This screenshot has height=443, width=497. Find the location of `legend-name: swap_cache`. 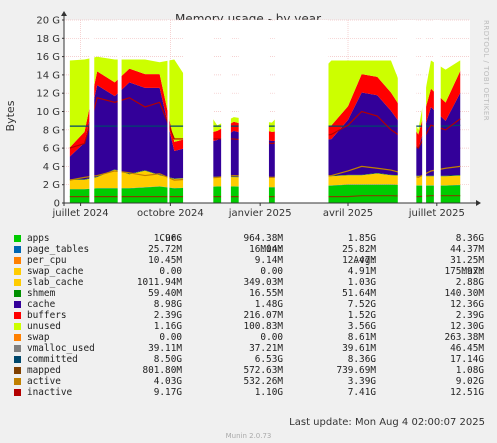

legend-name: swap_cache is located at coordinates (55, 271).